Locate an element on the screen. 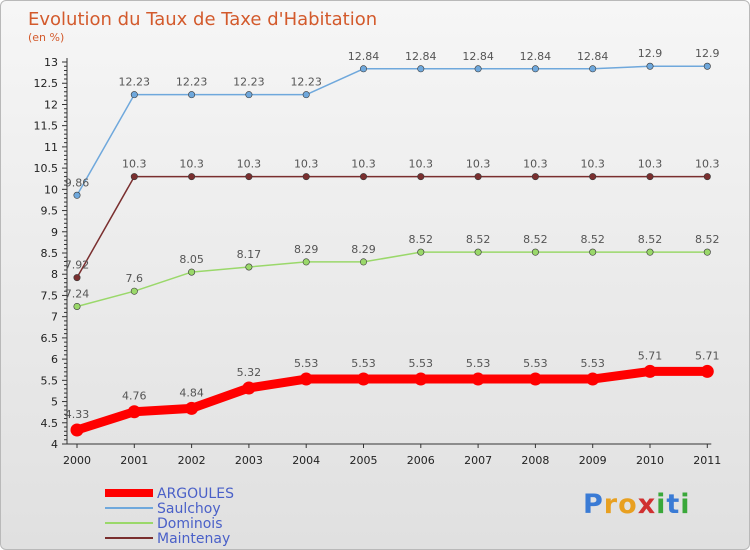  chart-subtitle: (en %) is located at coordinates (46, 37).